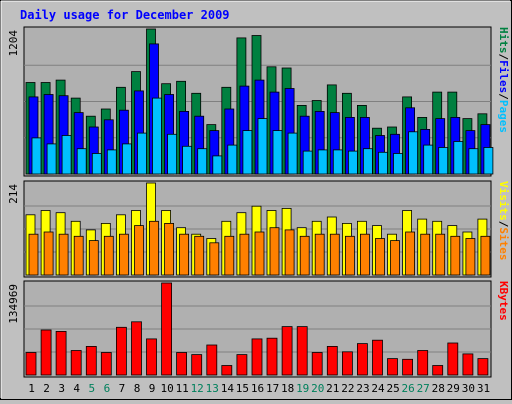 The width and height of the screenshot is (512, 404). What do you see at coordinates (503, 40) in the screenshot?
I see `legend-hits: Hits` at bounding box center [503, 40].